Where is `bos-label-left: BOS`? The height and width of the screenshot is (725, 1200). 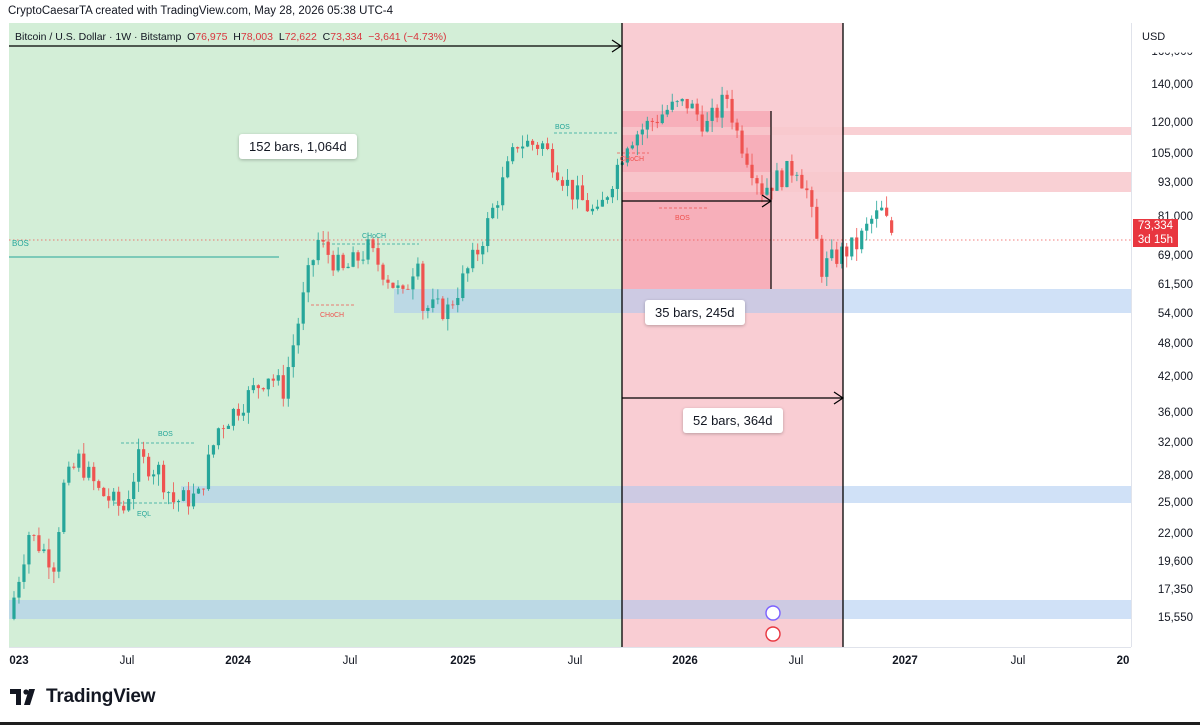 bos-label-left: BOS is located at coordinates (20, 243).